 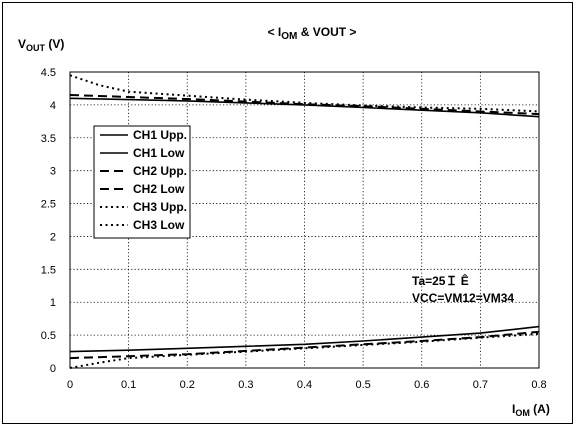 What do you see at coordinates (440, 280) in the screenshot?
I see `annotation-temperature: Ta=25Ｉ Ê` at bounding box center [440, 280].